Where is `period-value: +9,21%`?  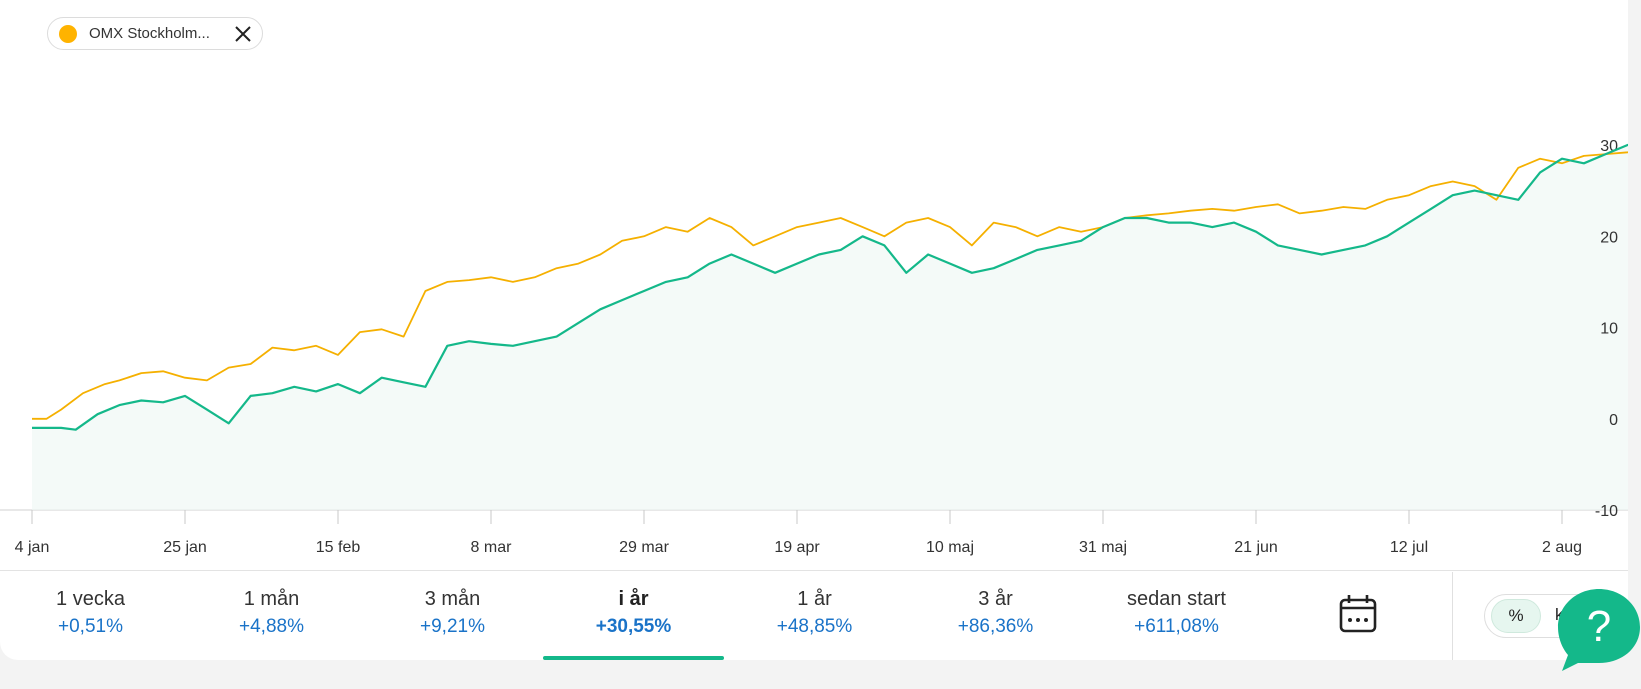 period-value: +9,21% is located at coordinates (452, 626).